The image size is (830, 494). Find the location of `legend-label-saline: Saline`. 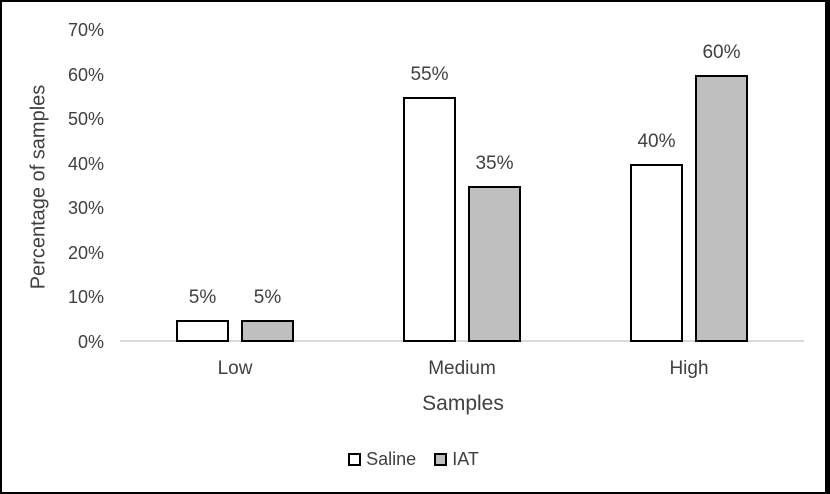

legend-label-saline: Saline is located at coordinates (391, 459).